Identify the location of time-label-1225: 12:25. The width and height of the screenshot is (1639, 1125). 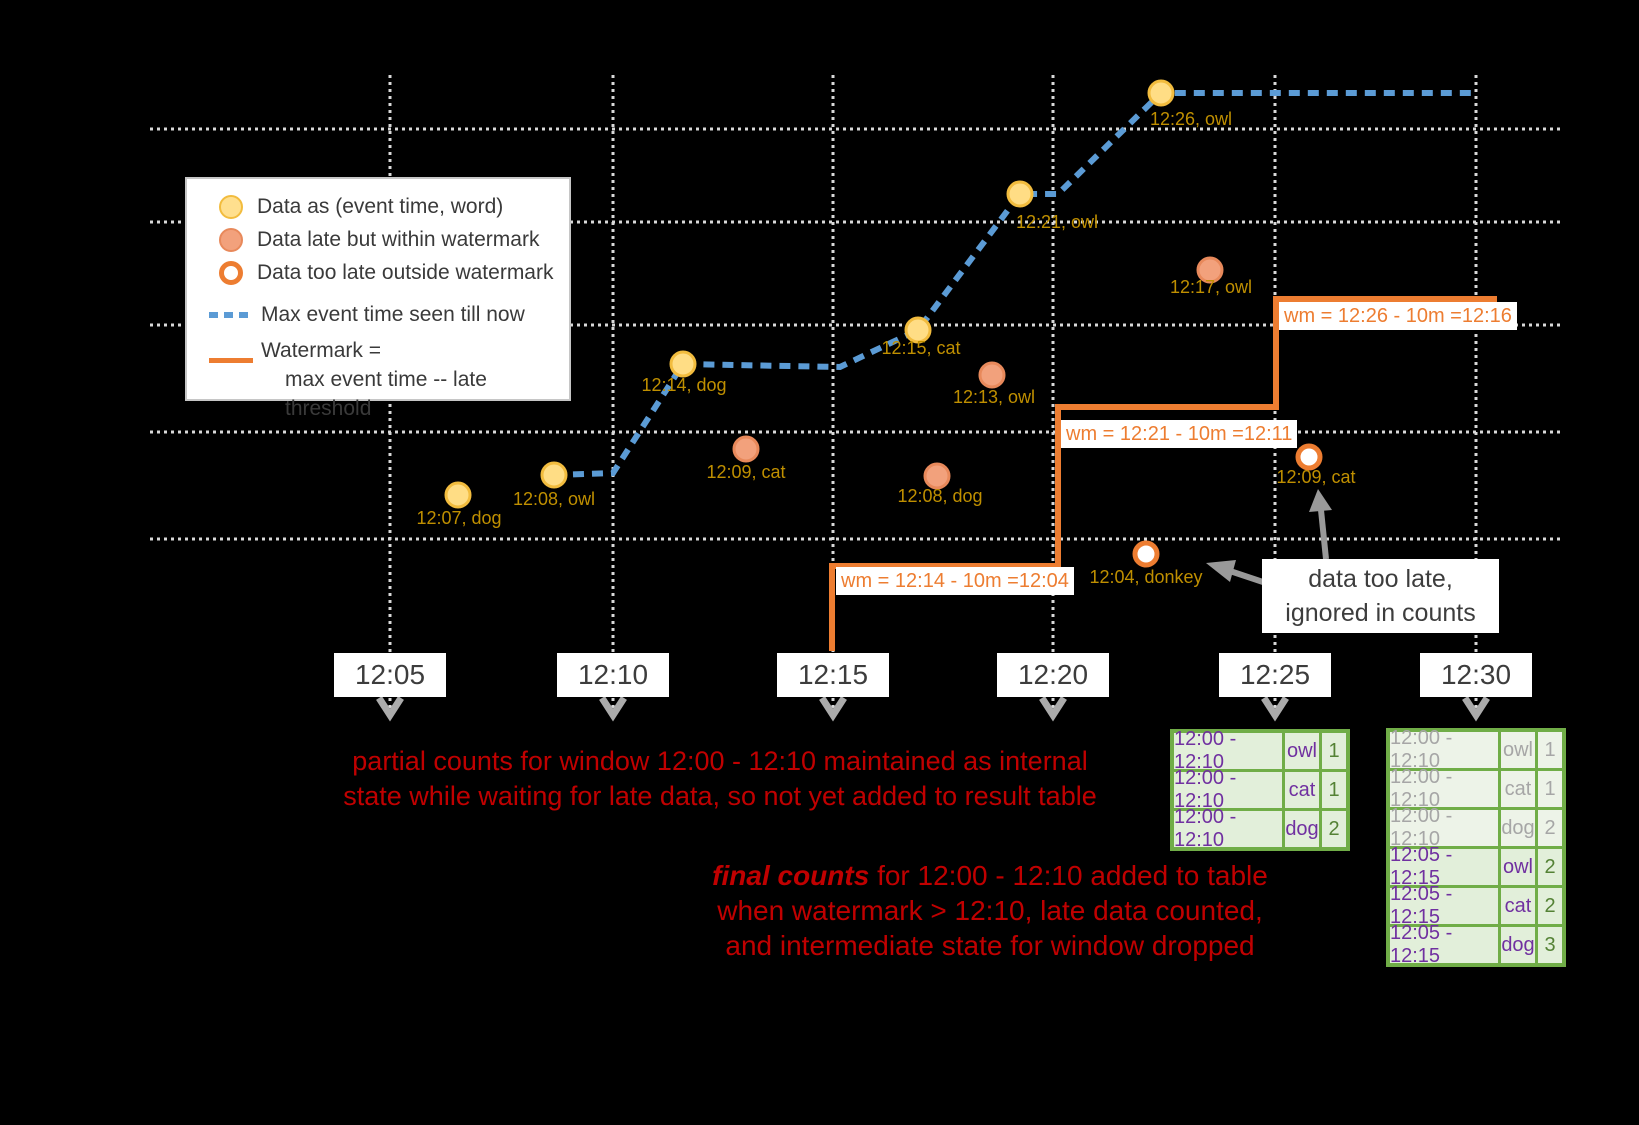
(1275, 675).